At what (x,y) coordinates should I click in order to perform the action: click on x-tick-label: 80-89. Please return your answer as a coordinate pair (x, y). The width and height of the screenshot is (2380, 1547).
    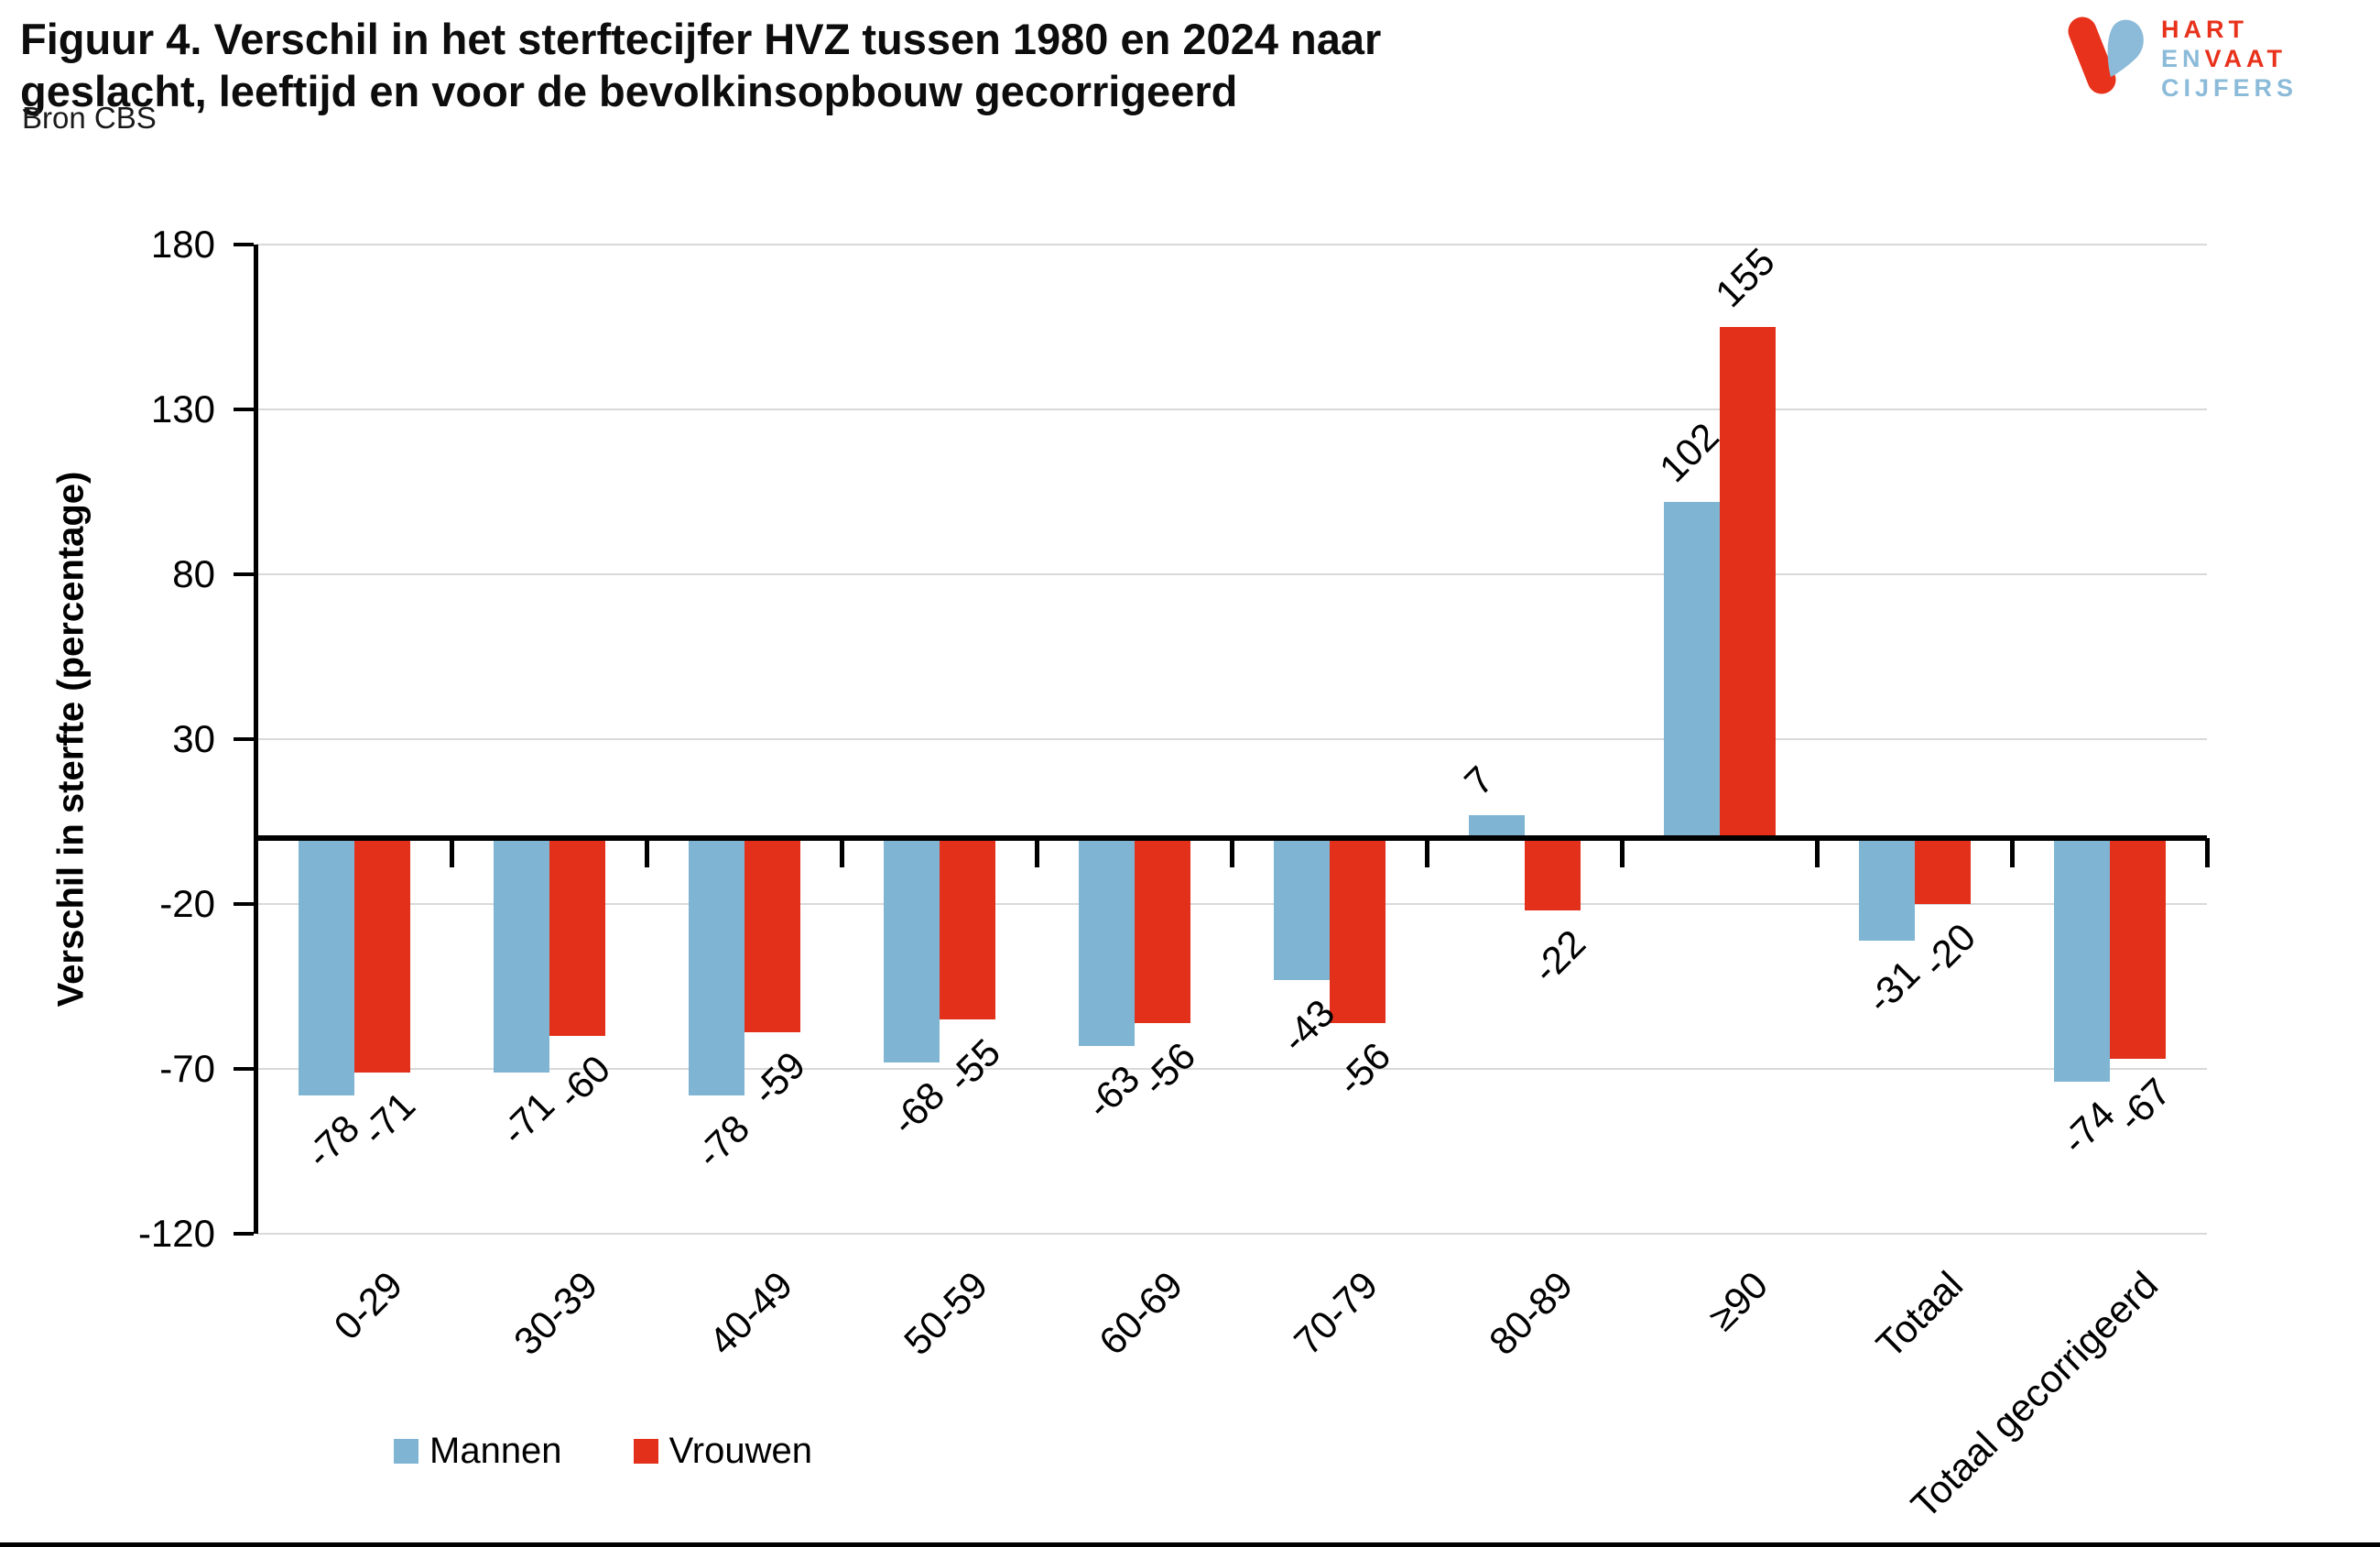
    Looking at the image, I should click on (1530, 1313).